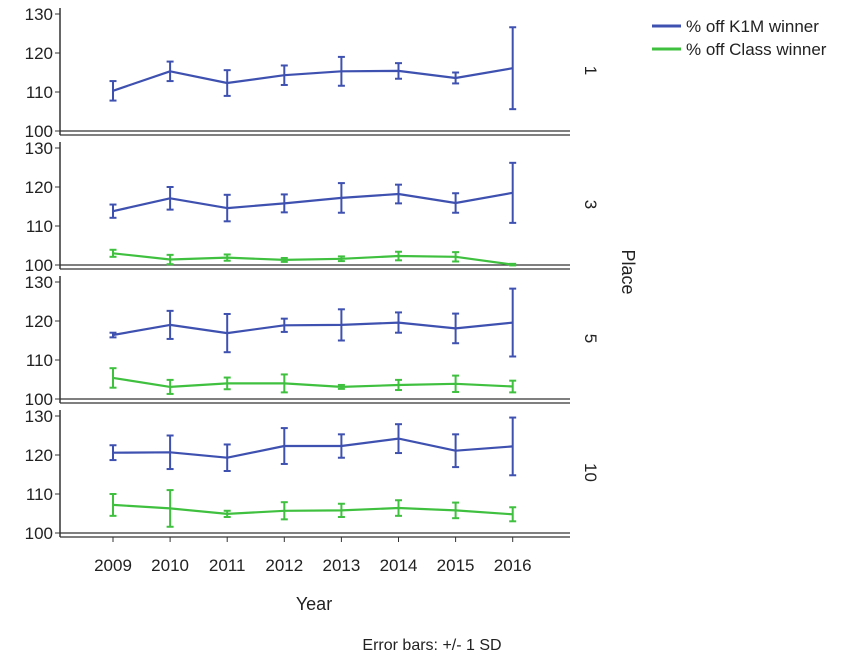 This screenshot has width=863, height=661. I want to click on panel-place-3: 100 110 120 130 3, so click(312, 207).